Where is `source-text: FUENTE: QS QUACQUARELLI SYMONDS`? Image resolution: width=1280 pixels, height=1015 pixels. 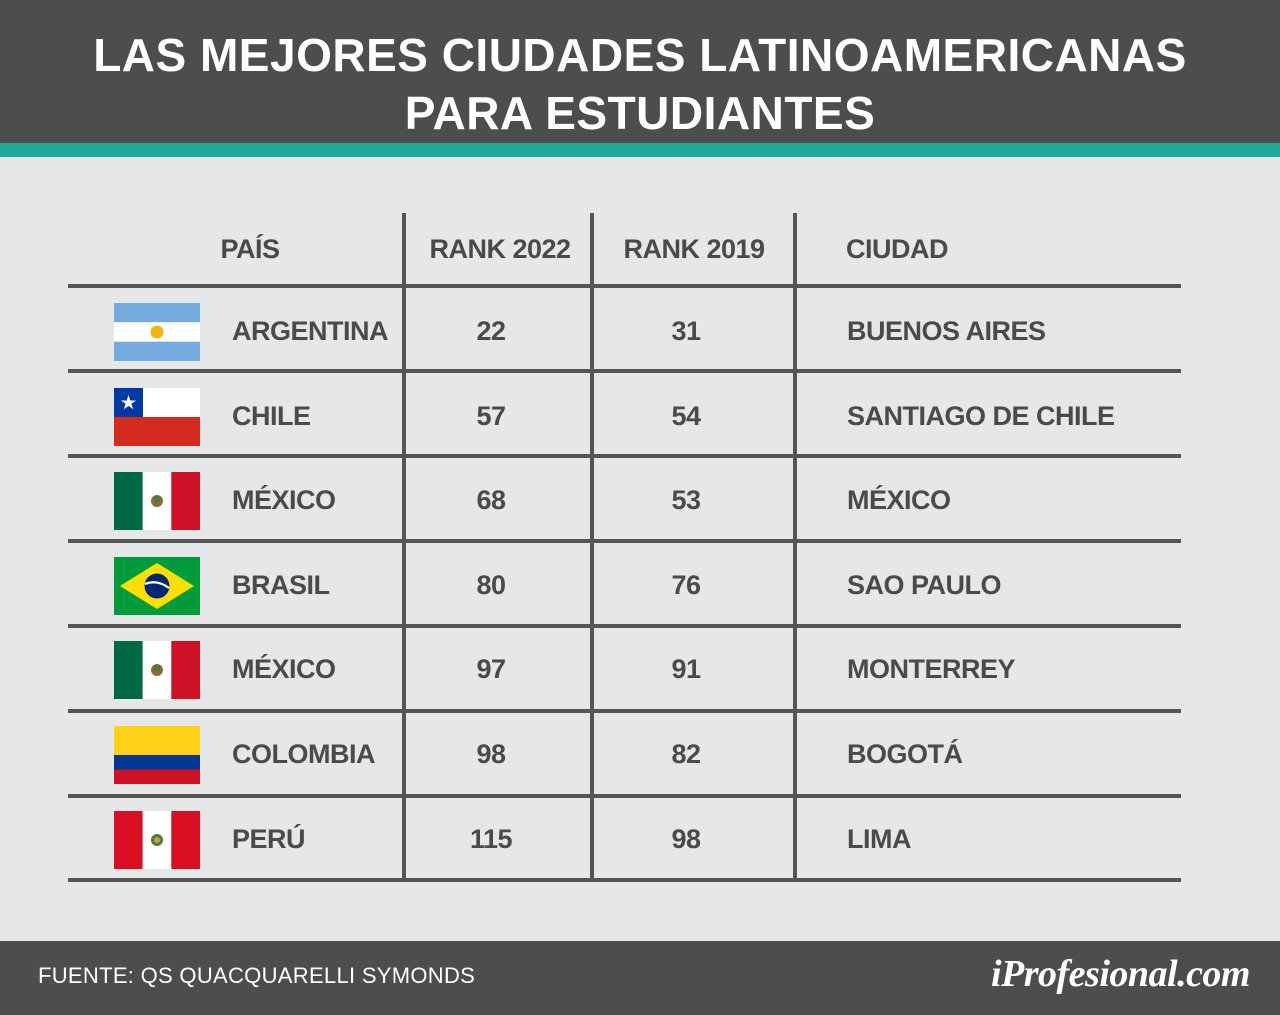 source-text: FUENTE: QS QUACQUARELLI SYMONDS is located at coordinates (257, 975).